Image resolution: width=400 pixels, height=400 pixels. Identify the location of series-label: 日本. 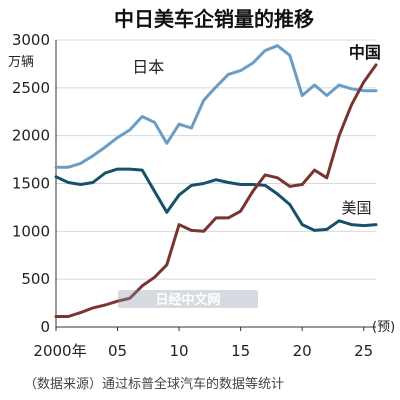
(148, 67).